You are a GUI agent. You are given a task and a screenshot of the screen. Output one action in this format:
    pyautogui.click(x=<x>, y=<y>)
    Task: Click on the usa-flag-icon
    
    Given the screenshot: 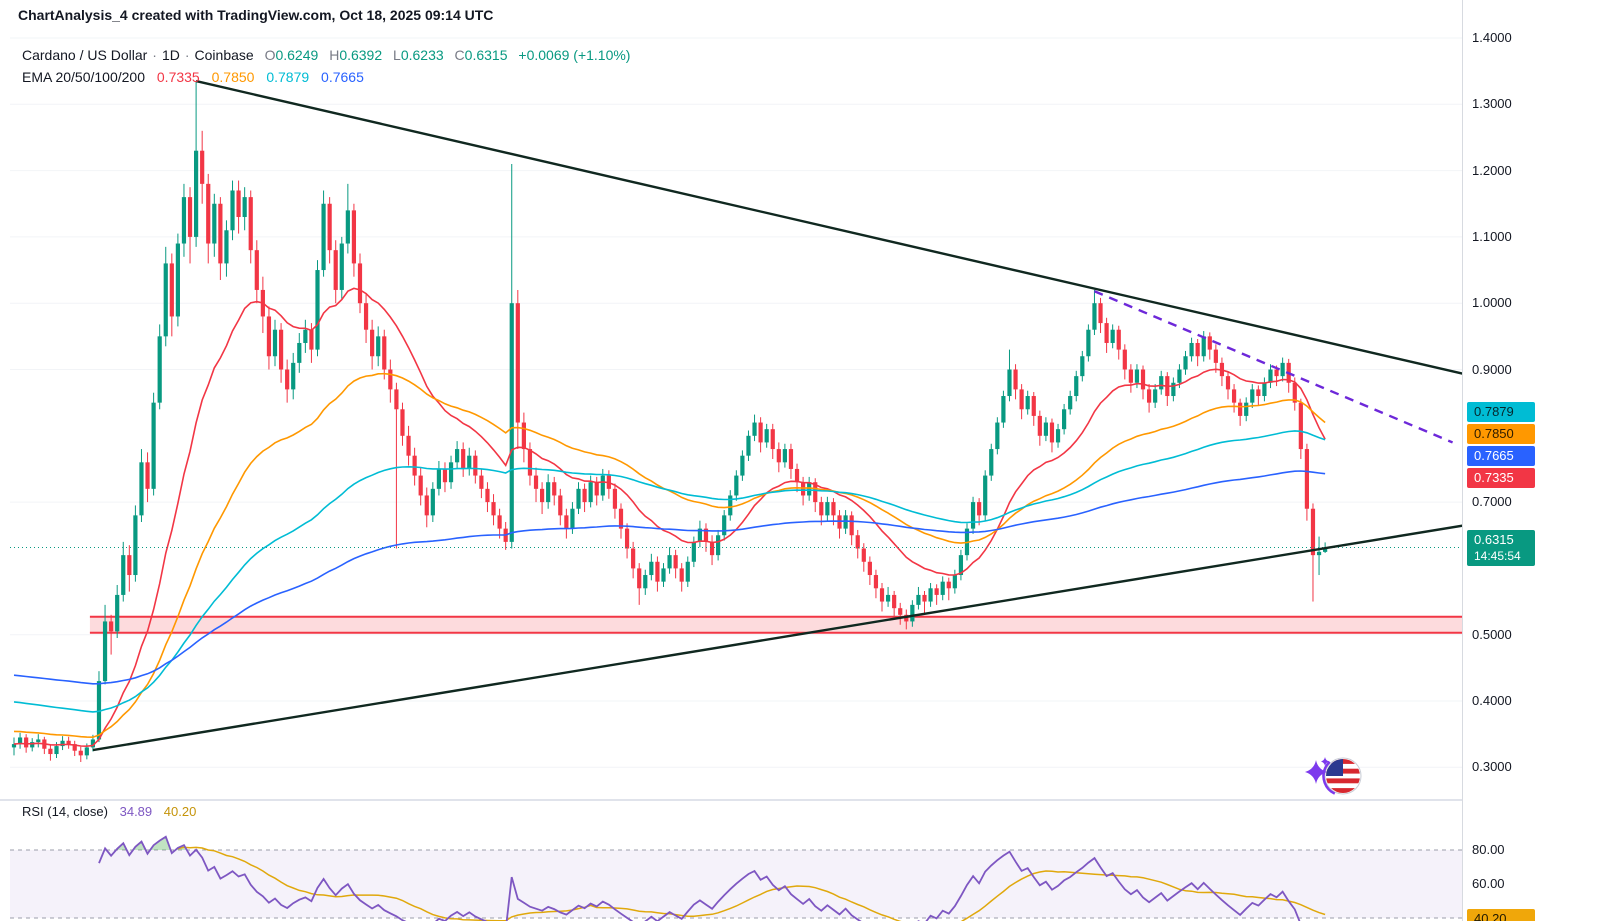 What is the action you would take?
    pyautogui.click(x=1343, y=776)
    